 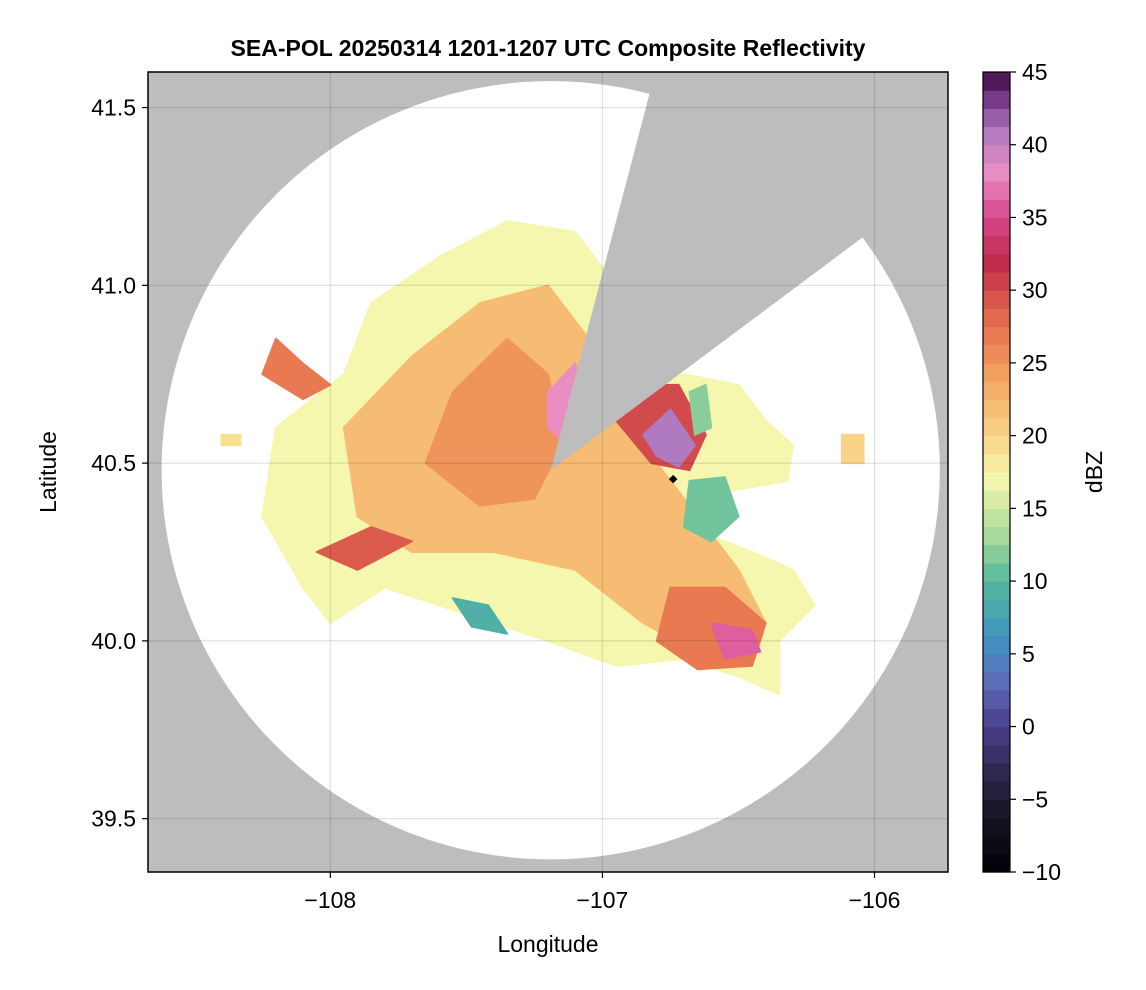 I want to click on y-axis: 39.5 40.0 40.5 41.0 41.5, so click(x=119, y=463).